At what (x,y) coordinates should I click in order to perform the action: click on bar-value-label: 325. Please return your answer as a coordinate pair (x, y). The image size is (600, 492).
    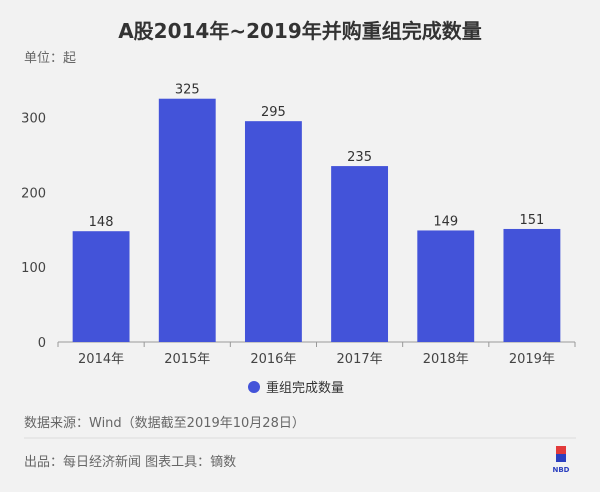
    Looking at the image, I should click on (187, 90).